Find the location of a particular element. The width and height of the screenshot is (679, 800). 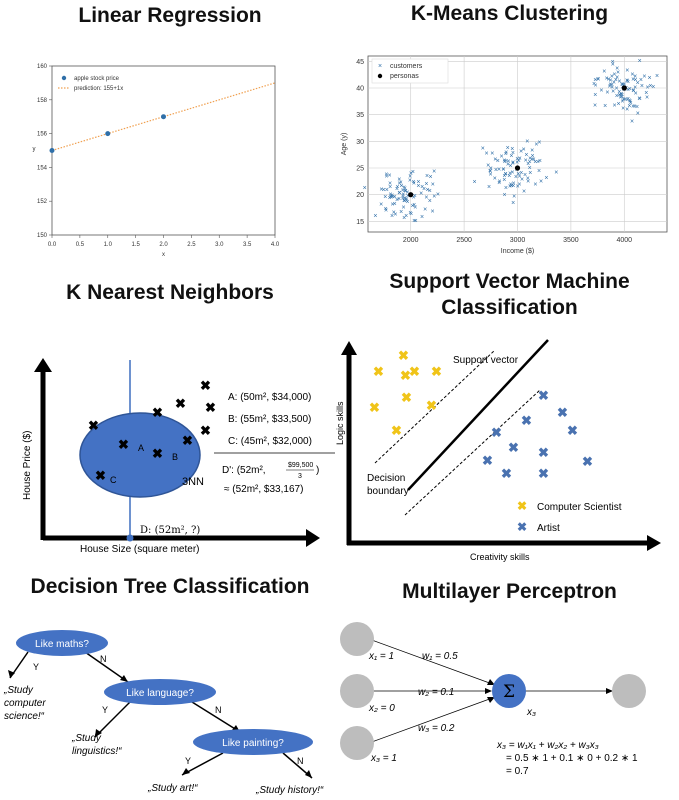

svm-decision-line is located at coordinates (478, 415).